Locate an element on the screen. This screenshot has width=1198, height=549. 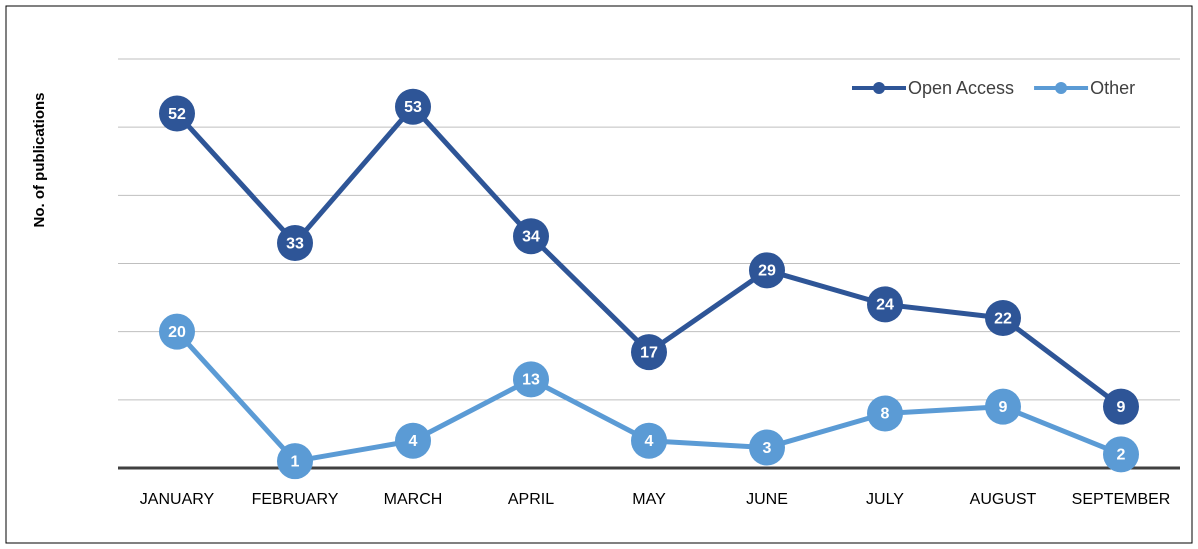
data-label: 53 is located at coordinates (413, 107).